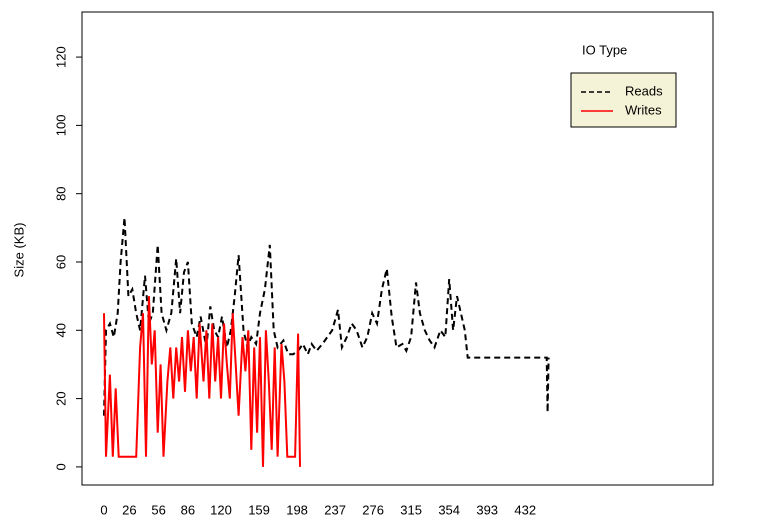 The image size is (780, 516). What do you see at coordinates (129, 509) in the screenshot?
I see `x-tick-label: 26` at bounding box center [129, 509].